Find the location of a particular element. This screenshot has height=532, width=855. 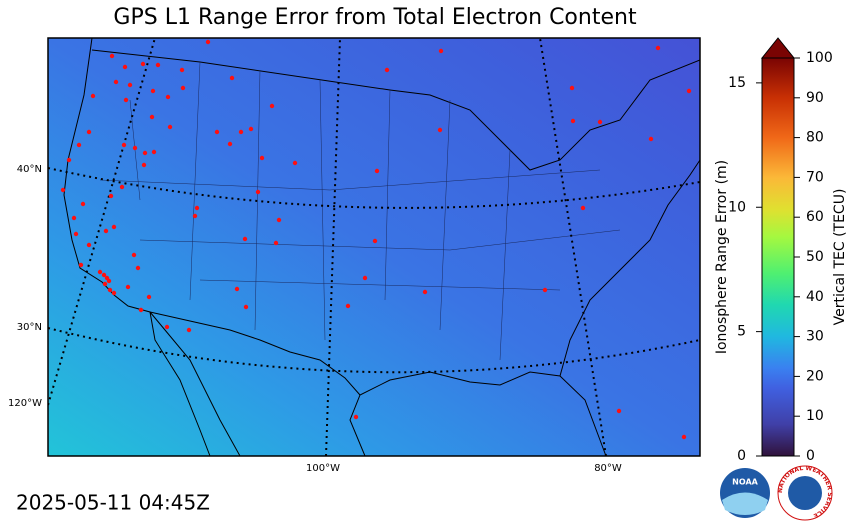

right-tick-label: 80 is located at coordinates (815, 138).